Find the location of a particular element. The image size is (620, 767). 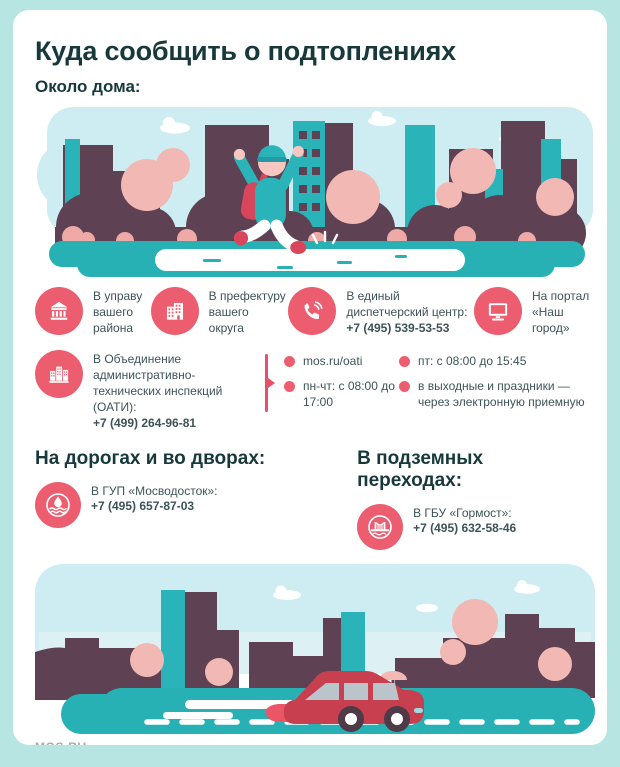

mos-ru-logo: MOS.RU is located at coordinates (312, 742).